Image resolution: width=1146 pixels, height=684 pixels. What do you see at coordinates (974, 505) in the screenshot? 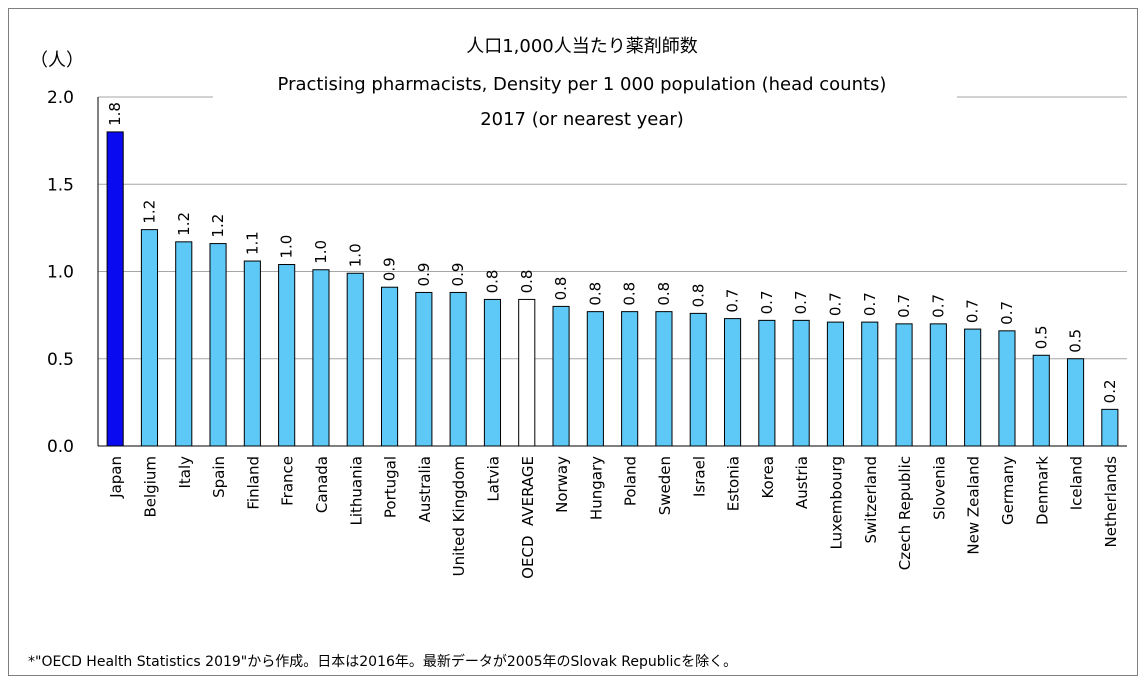
I see `x-tick-label: New Zealand` at bounding box center [974, 505].